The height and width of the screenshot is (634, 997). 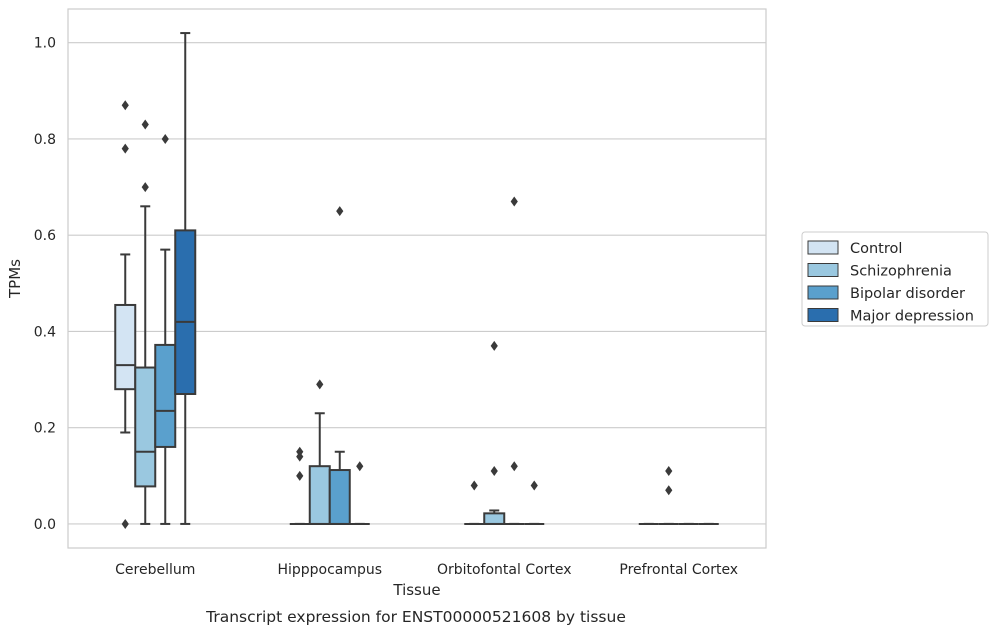 What do you see at coordinates (678, 570) in the screenshot?
I see `x-tick-label: Prefrontal Cortex` at bounding box center [678, 570].